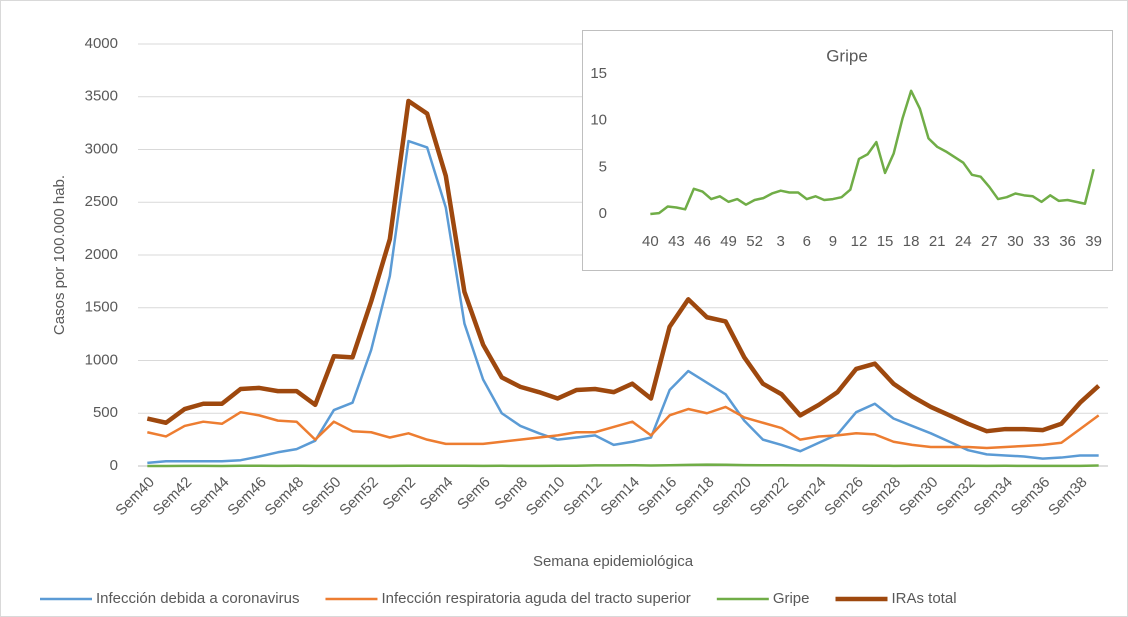 This screenshot has width=1128, height=617. What do you see at coordinates (101, 96) in the screenshot?
I see `y-tick-label: 3500` at bounding box center [101, 96].